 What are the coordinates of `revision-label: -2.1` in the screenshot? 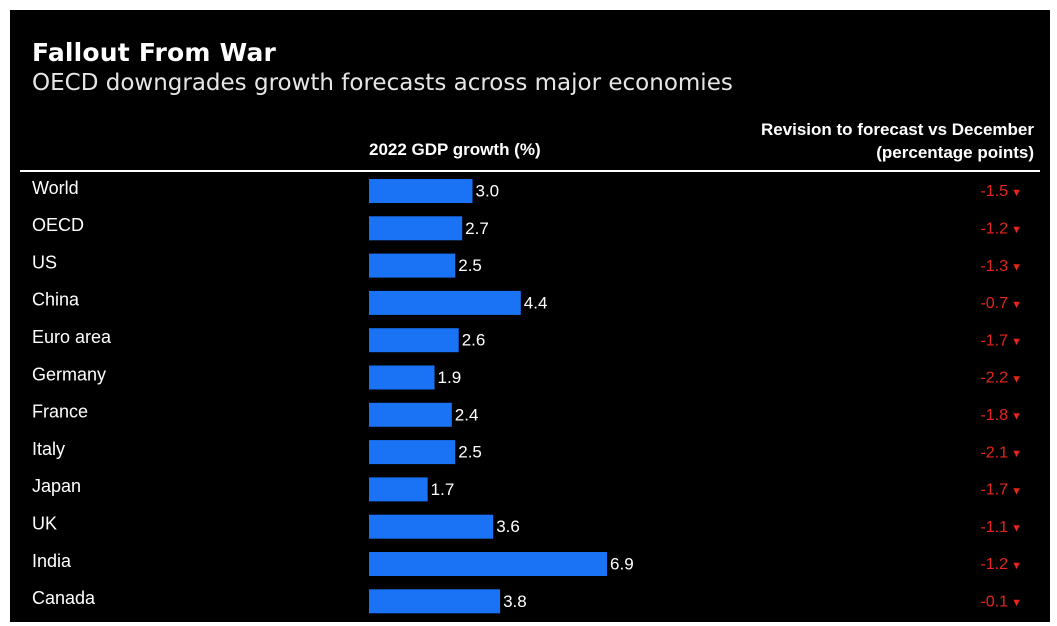 It's located at (994, 452).